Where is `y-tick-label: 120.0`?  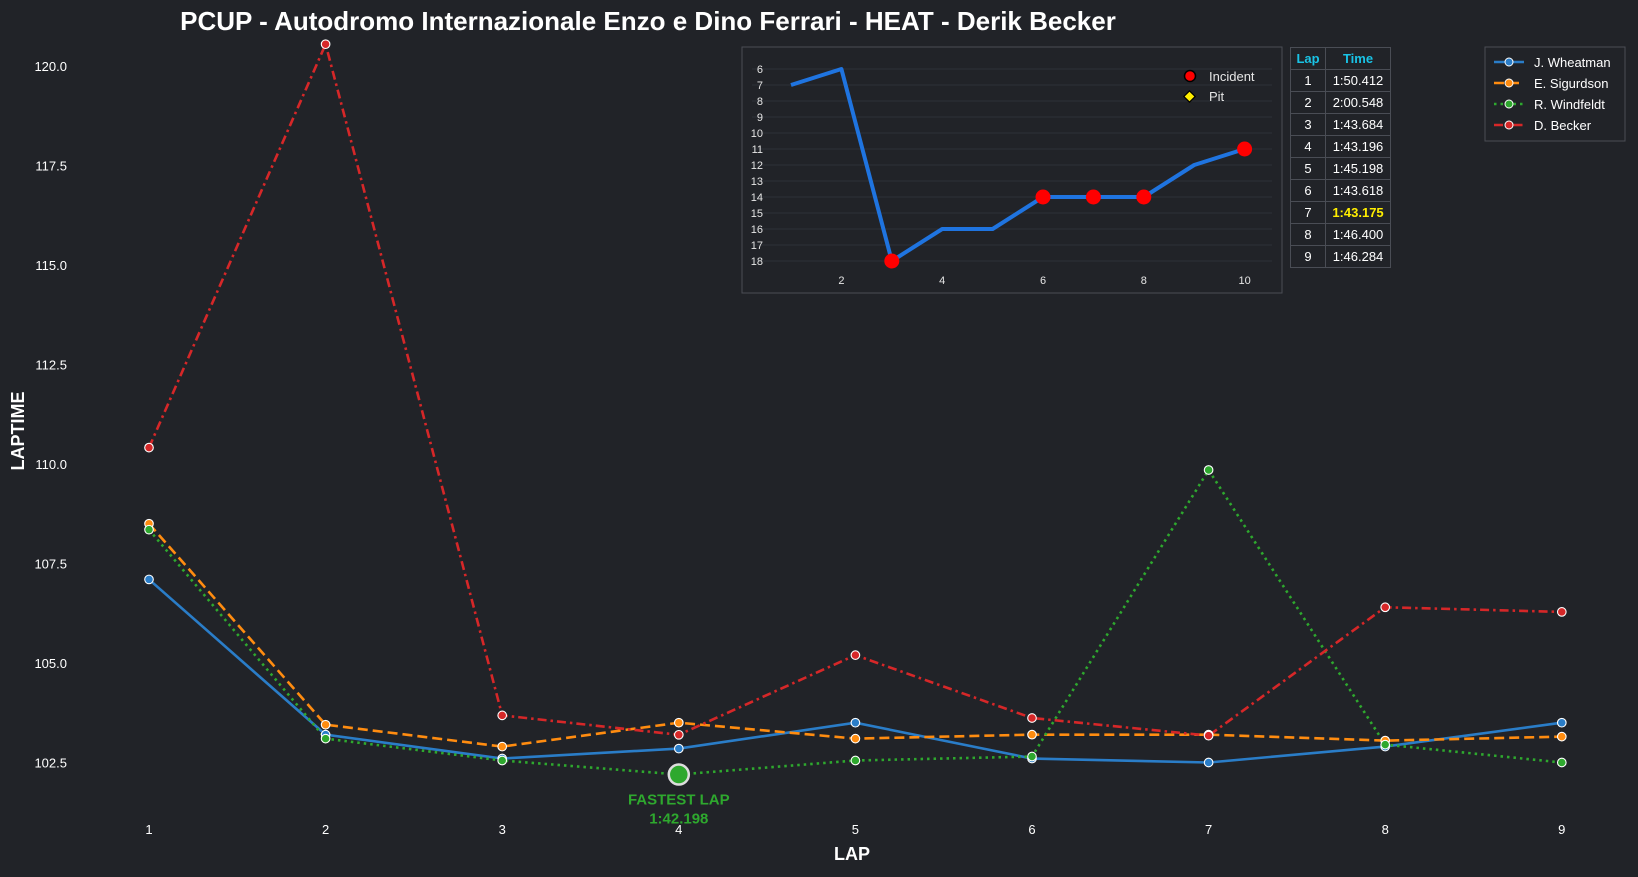 y-tick-label: 120.0 is located at coordinates (50, 66).